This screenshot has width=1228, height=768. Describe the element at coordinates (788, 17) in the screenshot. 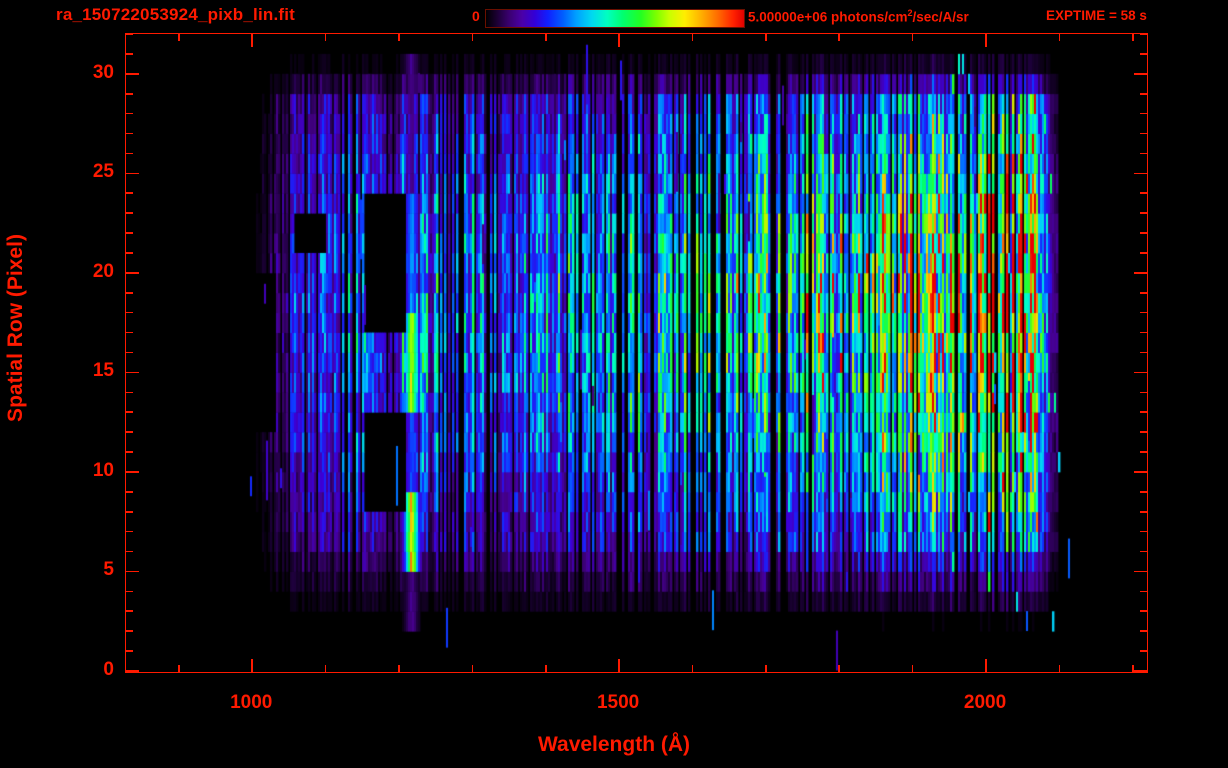

I see `colorbar-max-value: 5.00000e+06` at that location.